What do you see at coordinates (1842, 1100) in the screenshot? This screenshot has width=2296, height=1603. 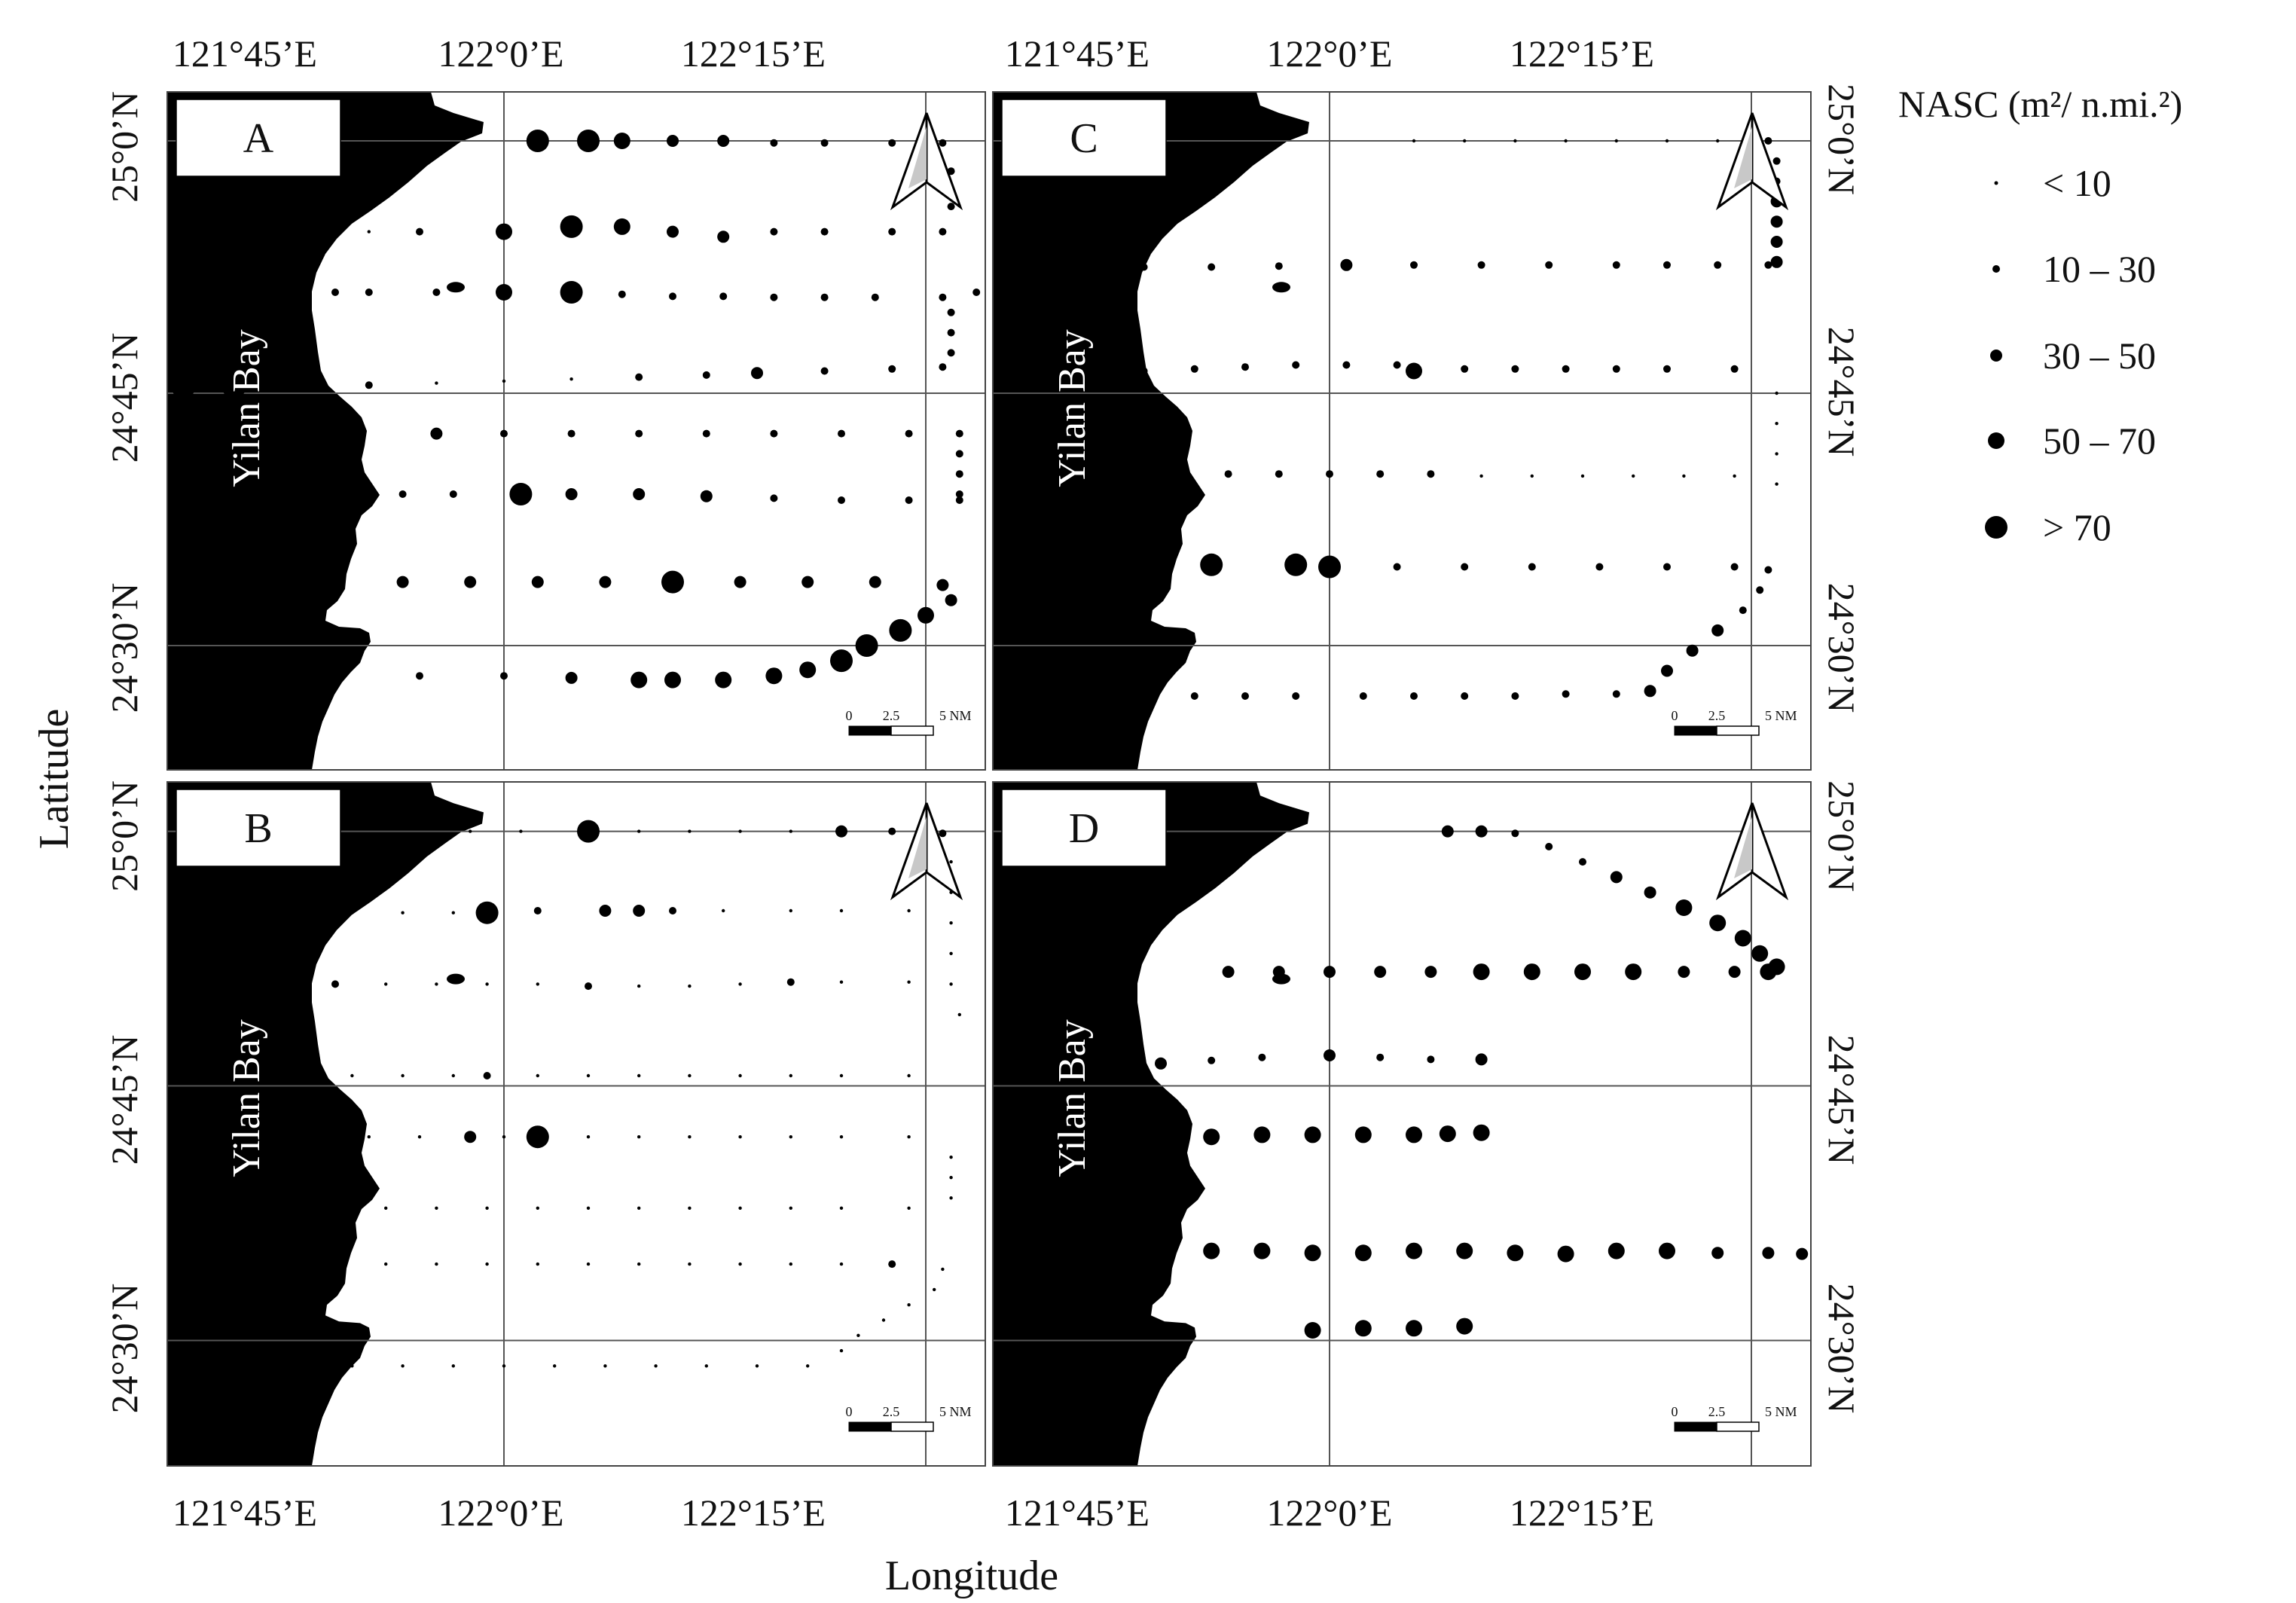 I see `right-lat-tick-bottom-2: 24°45’N` at bounding box center [1842, 1100].